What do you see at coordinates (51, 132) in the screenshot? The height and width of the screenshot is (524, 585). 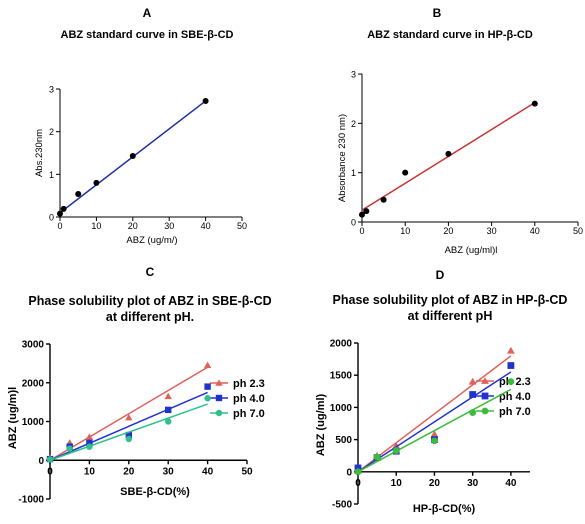 I see `y-tick-label: 2` at bounding box center [51, 132].